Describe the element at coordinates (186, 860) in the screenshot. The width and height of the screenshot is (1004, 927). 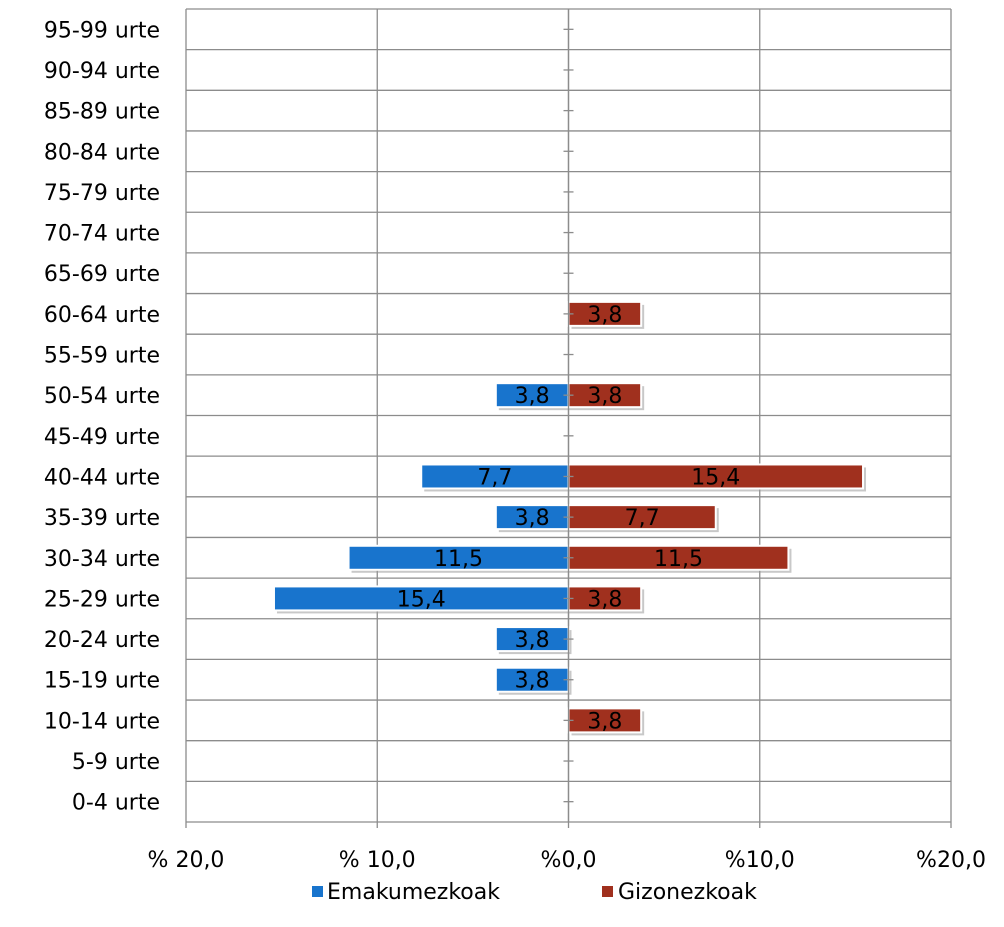
I see `x-tick-label: % 20,0` at that location.